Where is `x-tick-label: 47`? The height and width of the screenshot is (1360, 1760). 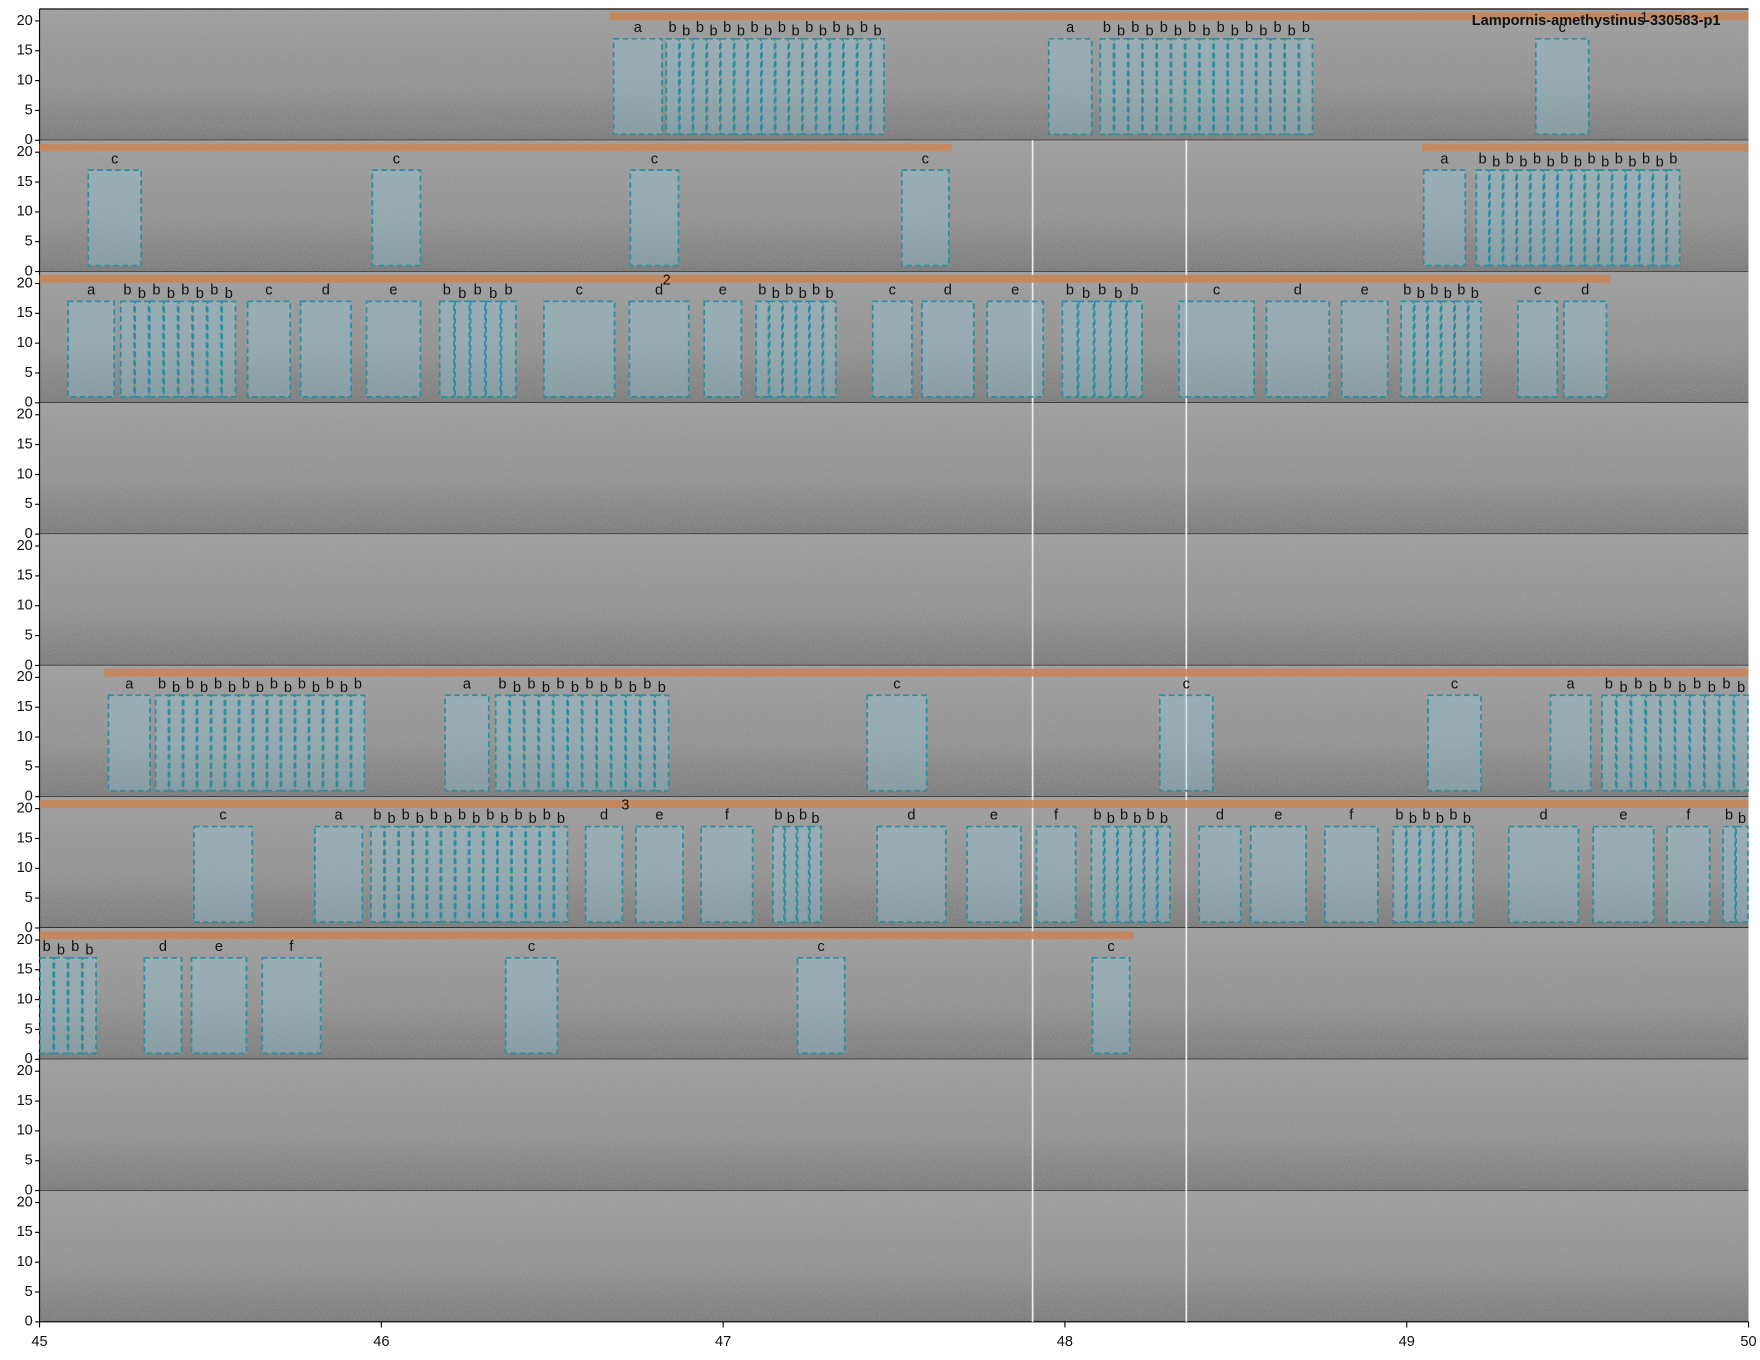
x-tick-label: 47 is located at coordinates (723, 1342).